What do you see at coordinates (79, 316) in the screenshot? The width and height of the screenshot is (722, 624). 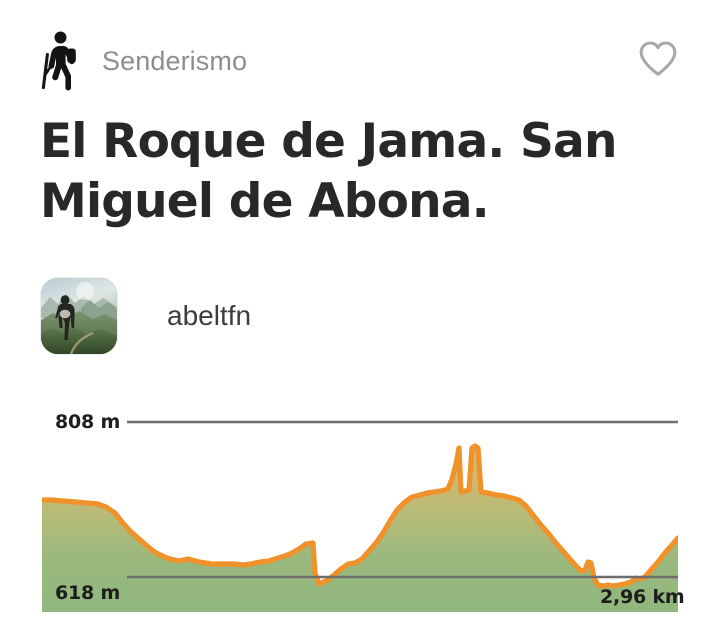 I see `user-avatar-photo` at bounding box center [79, 316].